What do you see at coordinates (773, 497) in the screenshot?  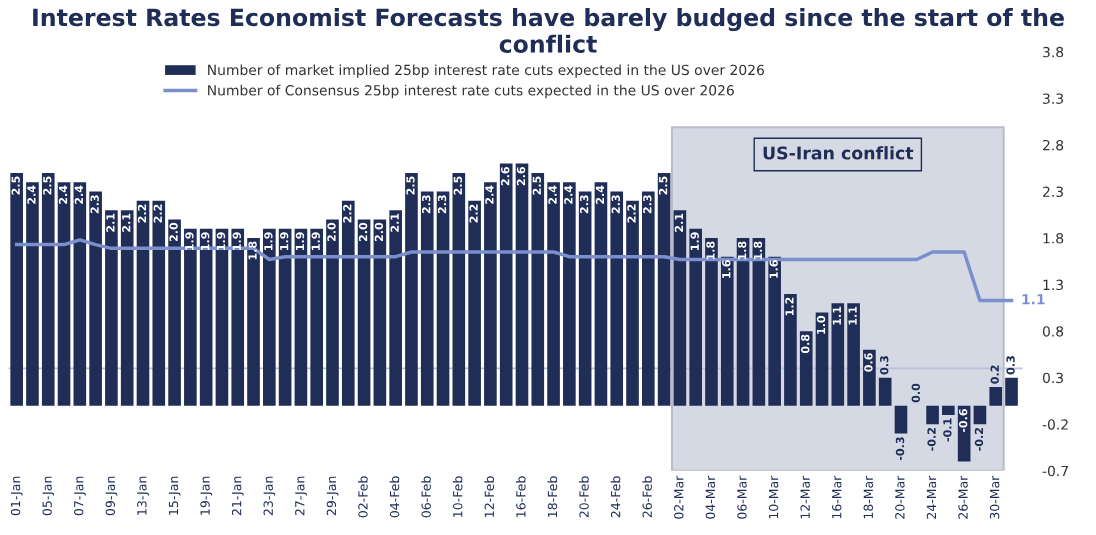 I see `x-tick-label: 10-Mar` at bounding box center [773, 497].